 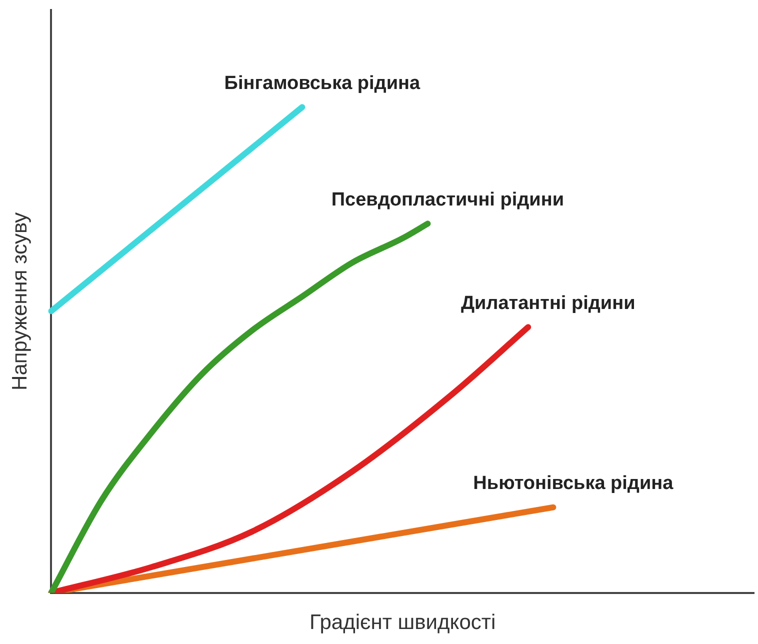 What do you see at coordinates (573, 483) in the screenshot?
I see `series-label: Ньютонівська рідина` at bounding box center [573, 483].